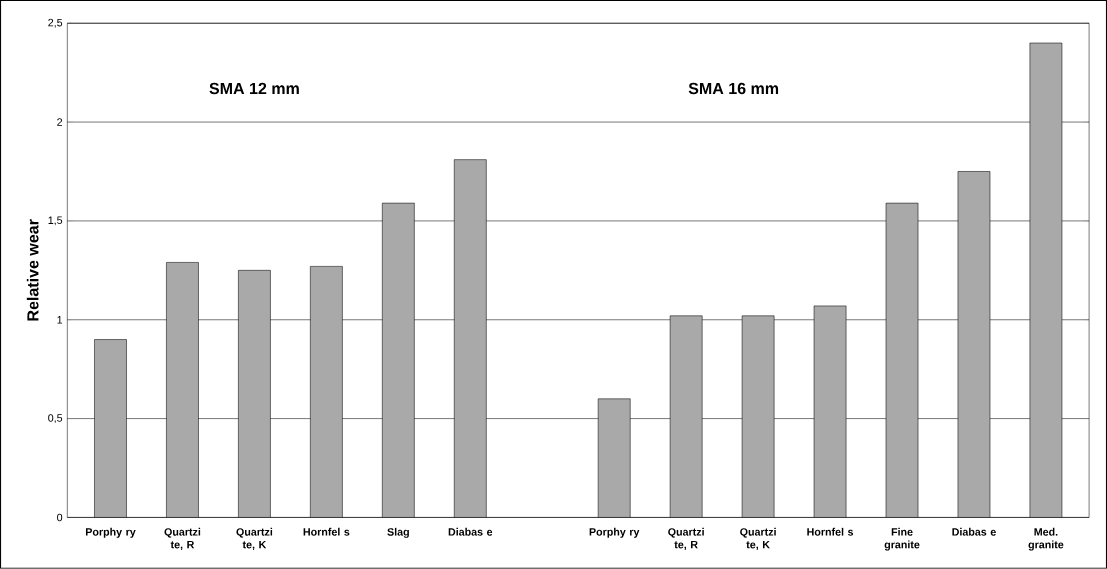 Image resolution: width=1107 pixels, height=569 pixels. I want to click on y-tick-label: 1,5, so click(55, 221).